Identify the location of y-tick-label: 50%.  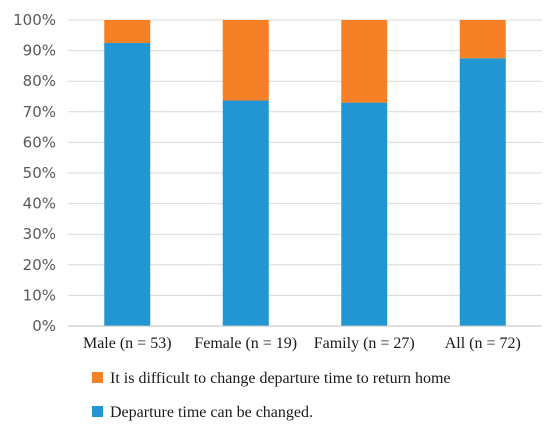
(39, 173).